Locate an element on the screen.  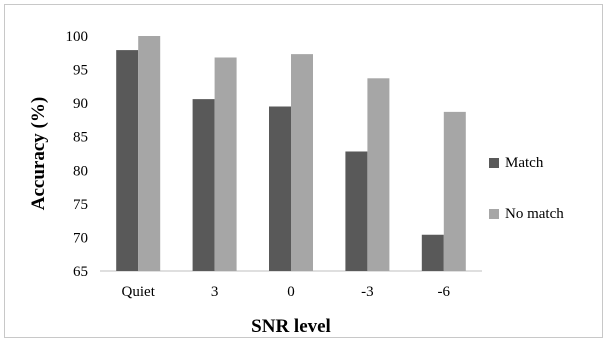
y-tick-label: 80 is located at coordinates (80, 171).